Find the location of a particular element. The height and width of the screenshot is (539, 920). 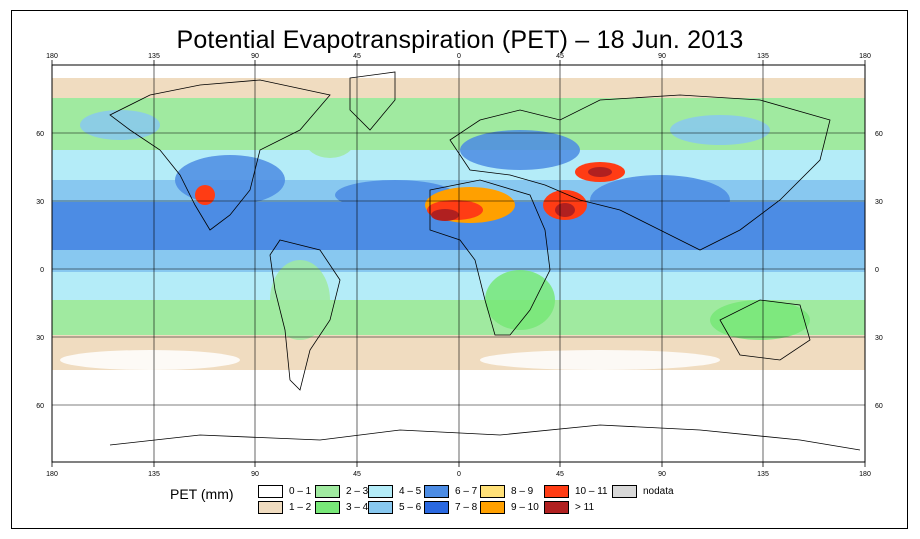

legend-label: 2 – 3 is located at coordinates (357, 491).